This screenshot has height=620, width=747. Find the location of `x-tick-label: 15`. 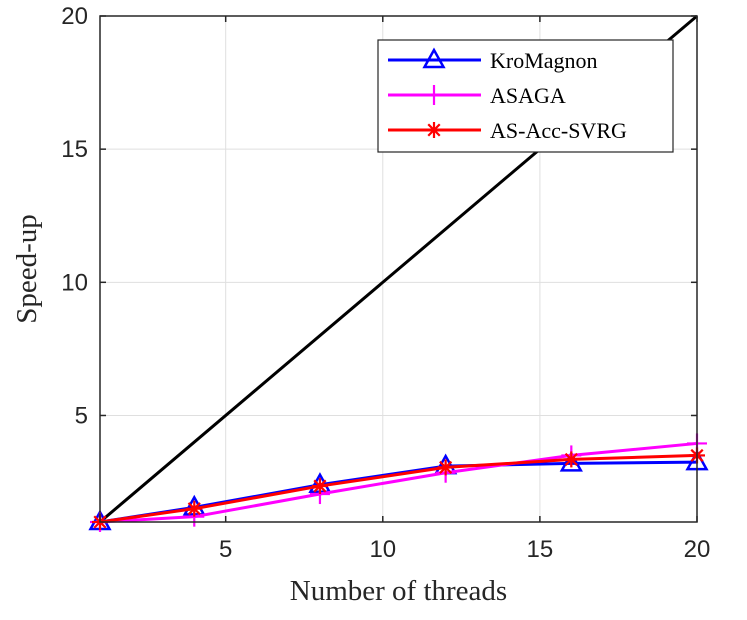

x-tick-label: 15 is located at coordinates (540, 549).